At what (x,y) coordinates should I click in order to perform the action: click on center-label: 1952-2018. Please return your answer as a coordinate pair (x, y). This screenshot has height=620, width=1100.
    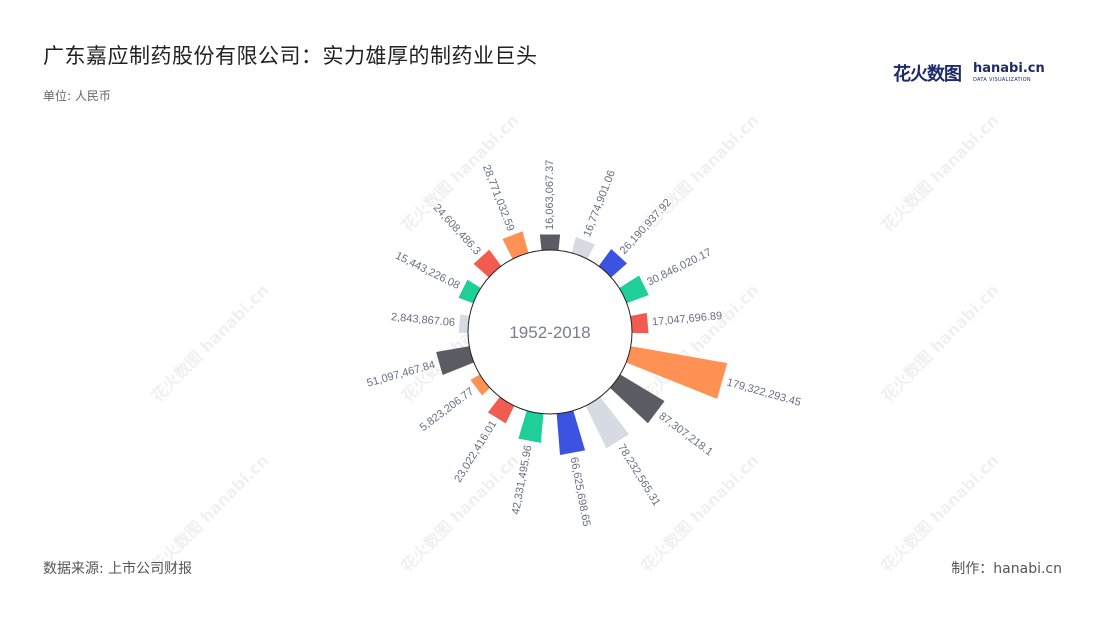
    Looking at the image, I should click on (549, 332).